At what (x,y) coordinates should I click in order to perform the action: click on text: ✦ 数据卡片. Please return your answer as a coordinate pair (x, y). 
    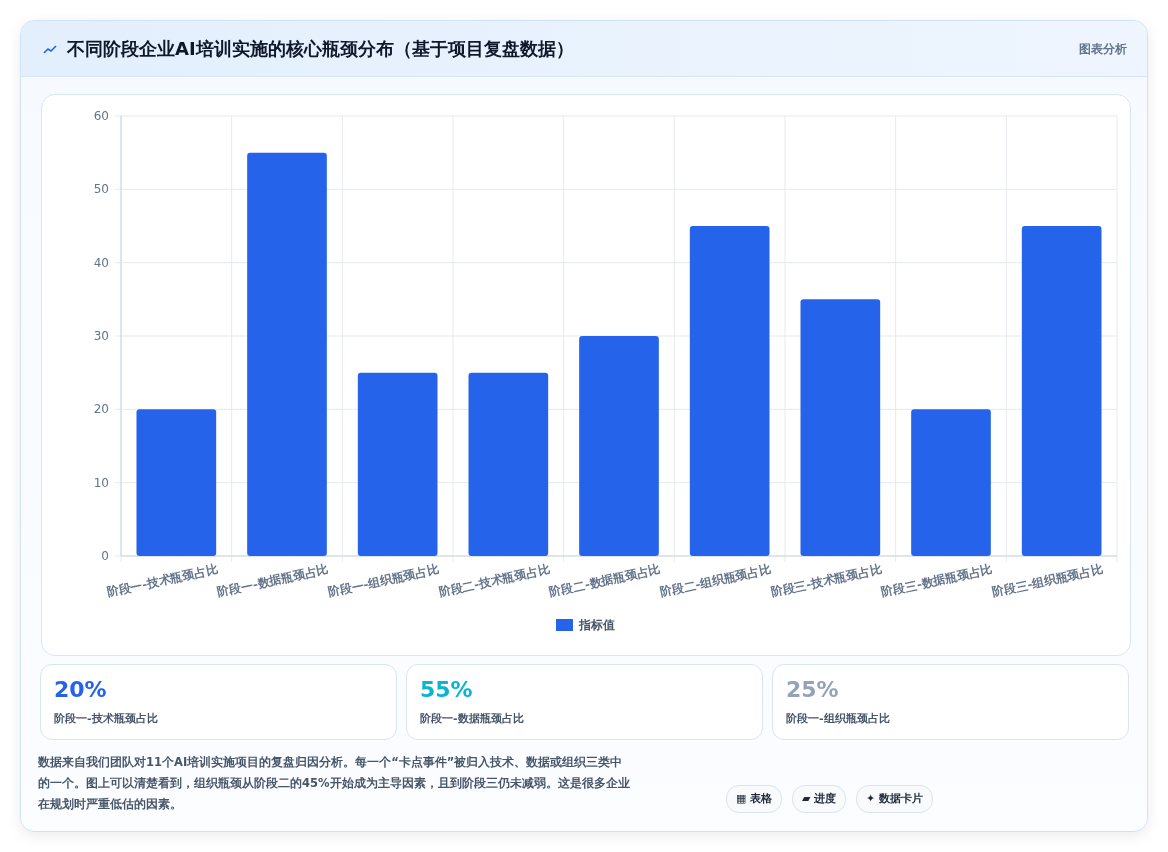
    Looking at the image, I should click on (895, 799).